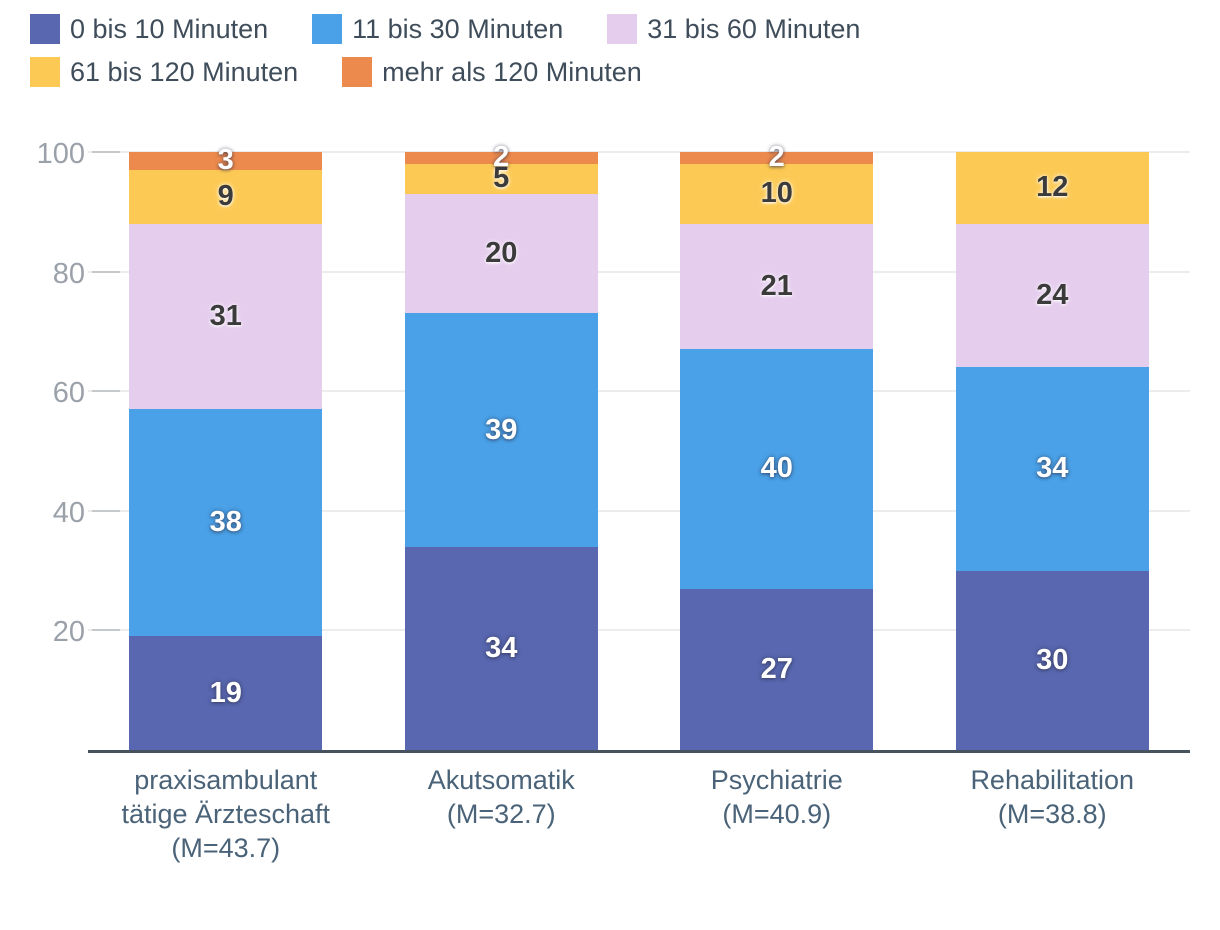 This screenshot has height=930, width=1220. I want to click on x-axis-label-line: tätige Ärzteschaft, so click(226, 814).